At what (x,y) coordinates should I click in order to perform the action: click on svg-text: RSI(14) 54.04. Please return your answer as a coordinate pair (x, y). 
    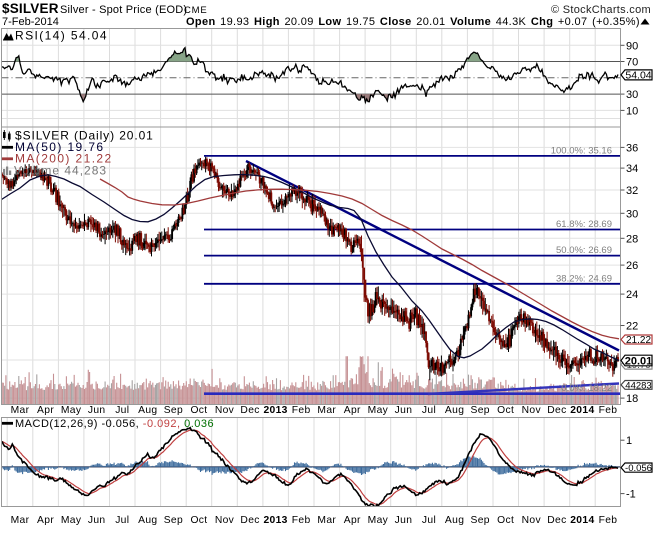
    Looking at the image, I should click on (61, 36).